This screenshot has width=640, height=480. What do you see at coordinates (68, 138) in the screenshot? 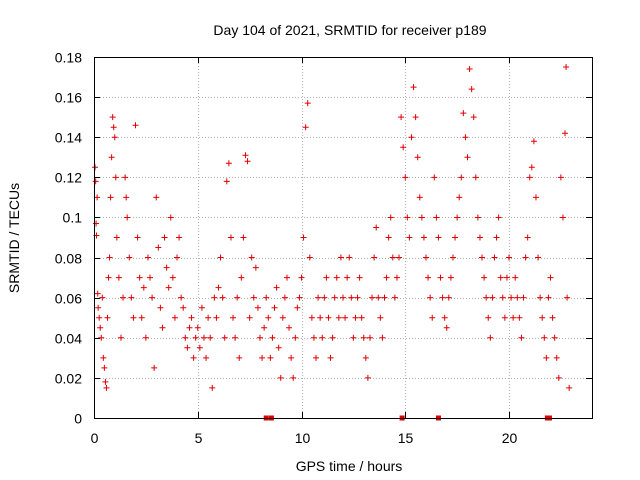
I see `y-tick-label: 0.14` at bounding box center [68, 138].